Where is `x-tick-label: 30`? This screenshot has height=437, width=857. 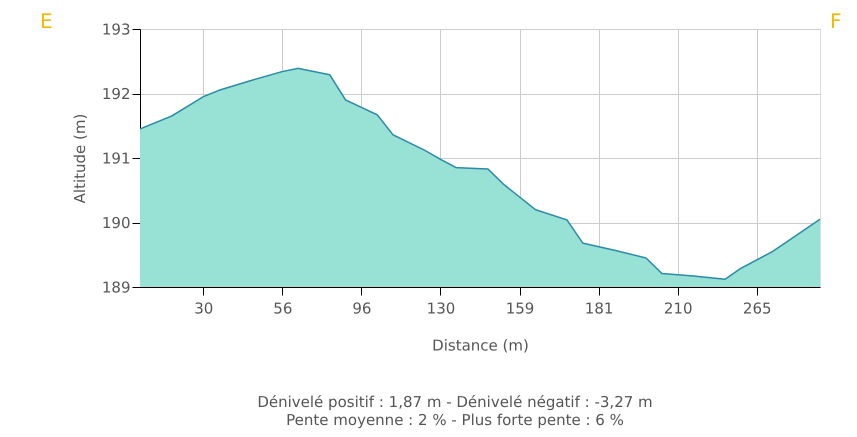 x-tick-label: 30 is located at coordinates (204, 309).